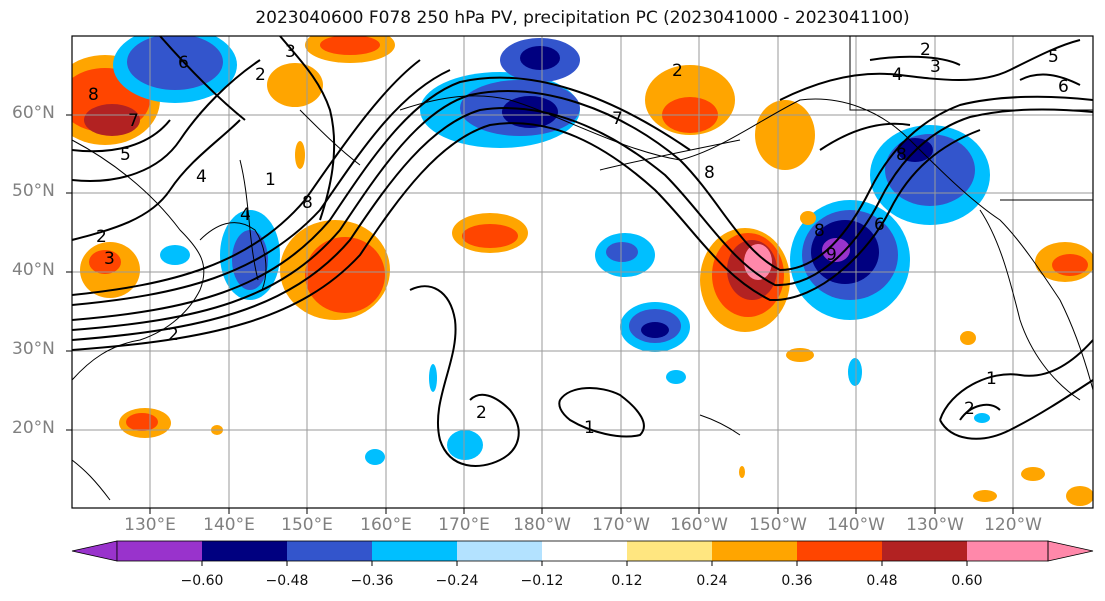 The width and height of the screenshot is (1105, 601). What do you see at coordinates (856, 525) in the screenshot?
I see `lon-label: 140°W` at bounding box center [856, 525].